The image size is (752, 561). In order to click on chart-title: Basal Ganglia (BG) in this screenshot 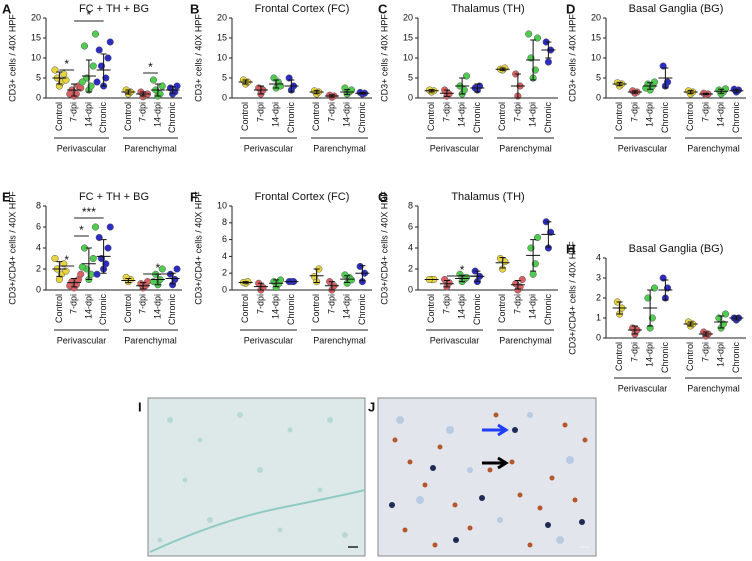, I will do `click(676, 9)`.